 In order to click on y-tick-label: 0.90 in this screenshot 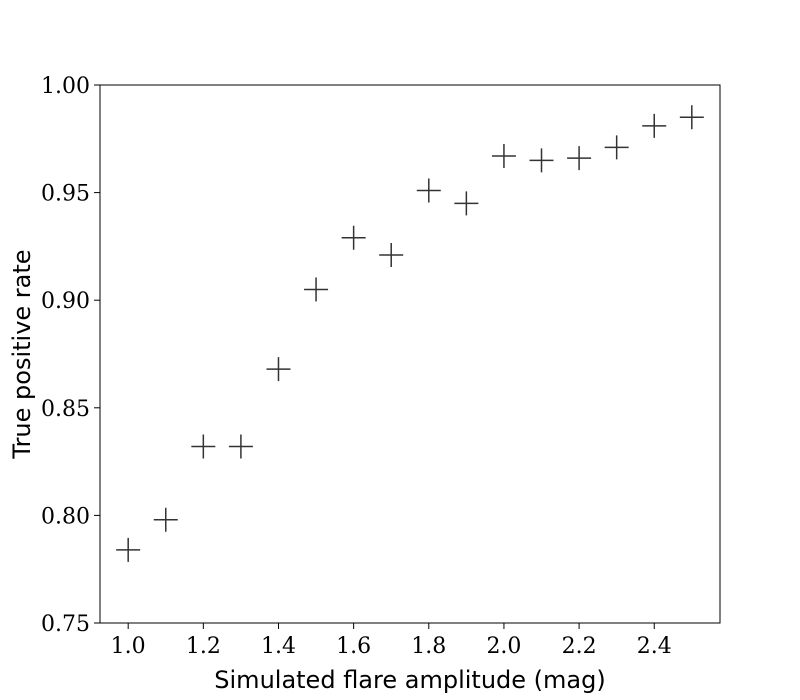, I will do `click(65, 301)`.